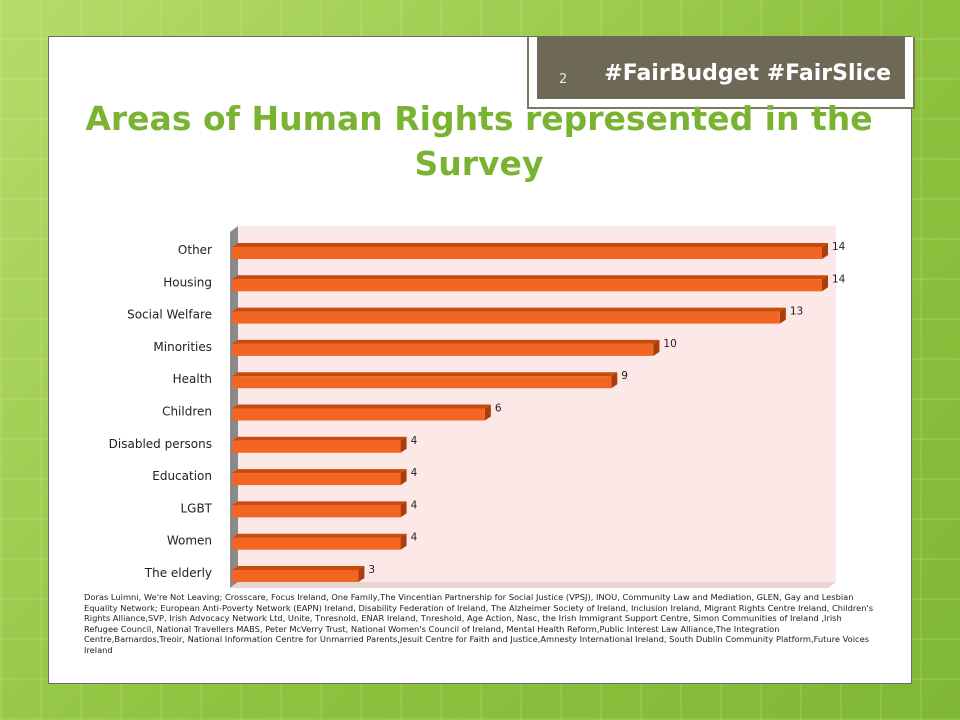 This screenshot has width=960, height=720. What do you see at coordinates (839, 279) in the screenshot?
I see `value-label-1: 14` at bounding box center [839, 279].